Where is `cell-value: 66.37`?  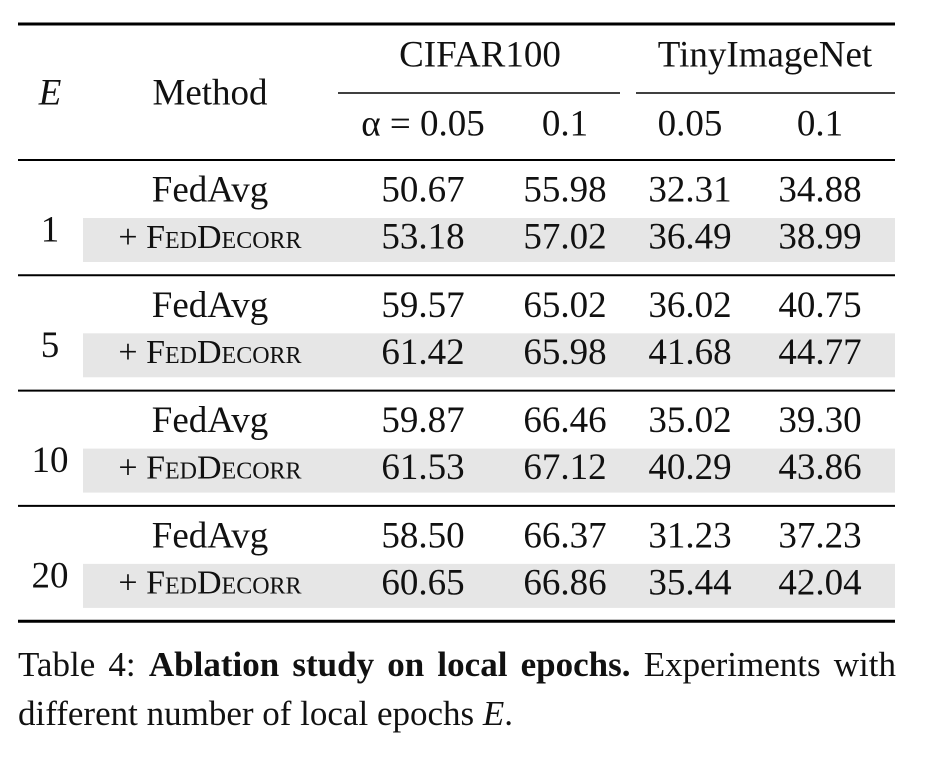 cell-value: 66.37 is located at coordinates (564, 535).